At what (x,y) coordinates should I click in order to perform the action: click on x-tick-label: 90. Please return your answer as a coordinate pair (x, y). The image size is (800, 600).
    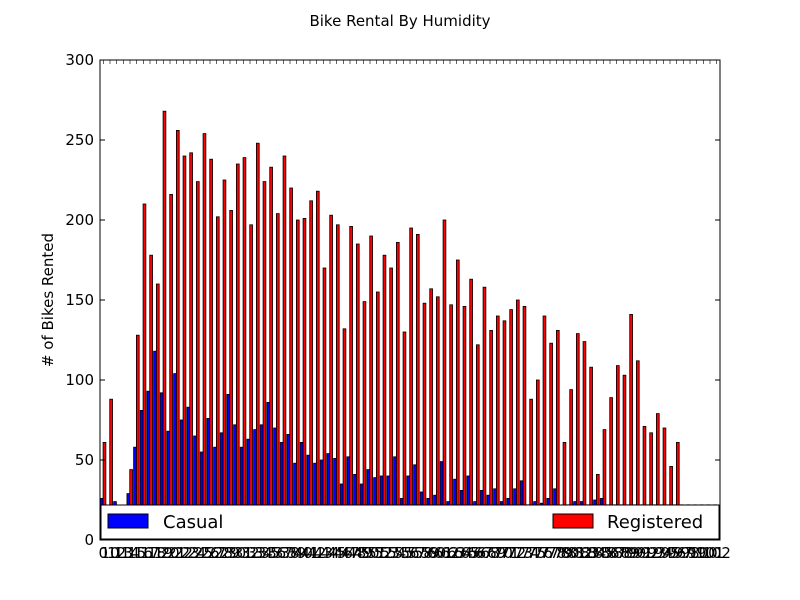
    Looking at the image, I should click on (636, 553).